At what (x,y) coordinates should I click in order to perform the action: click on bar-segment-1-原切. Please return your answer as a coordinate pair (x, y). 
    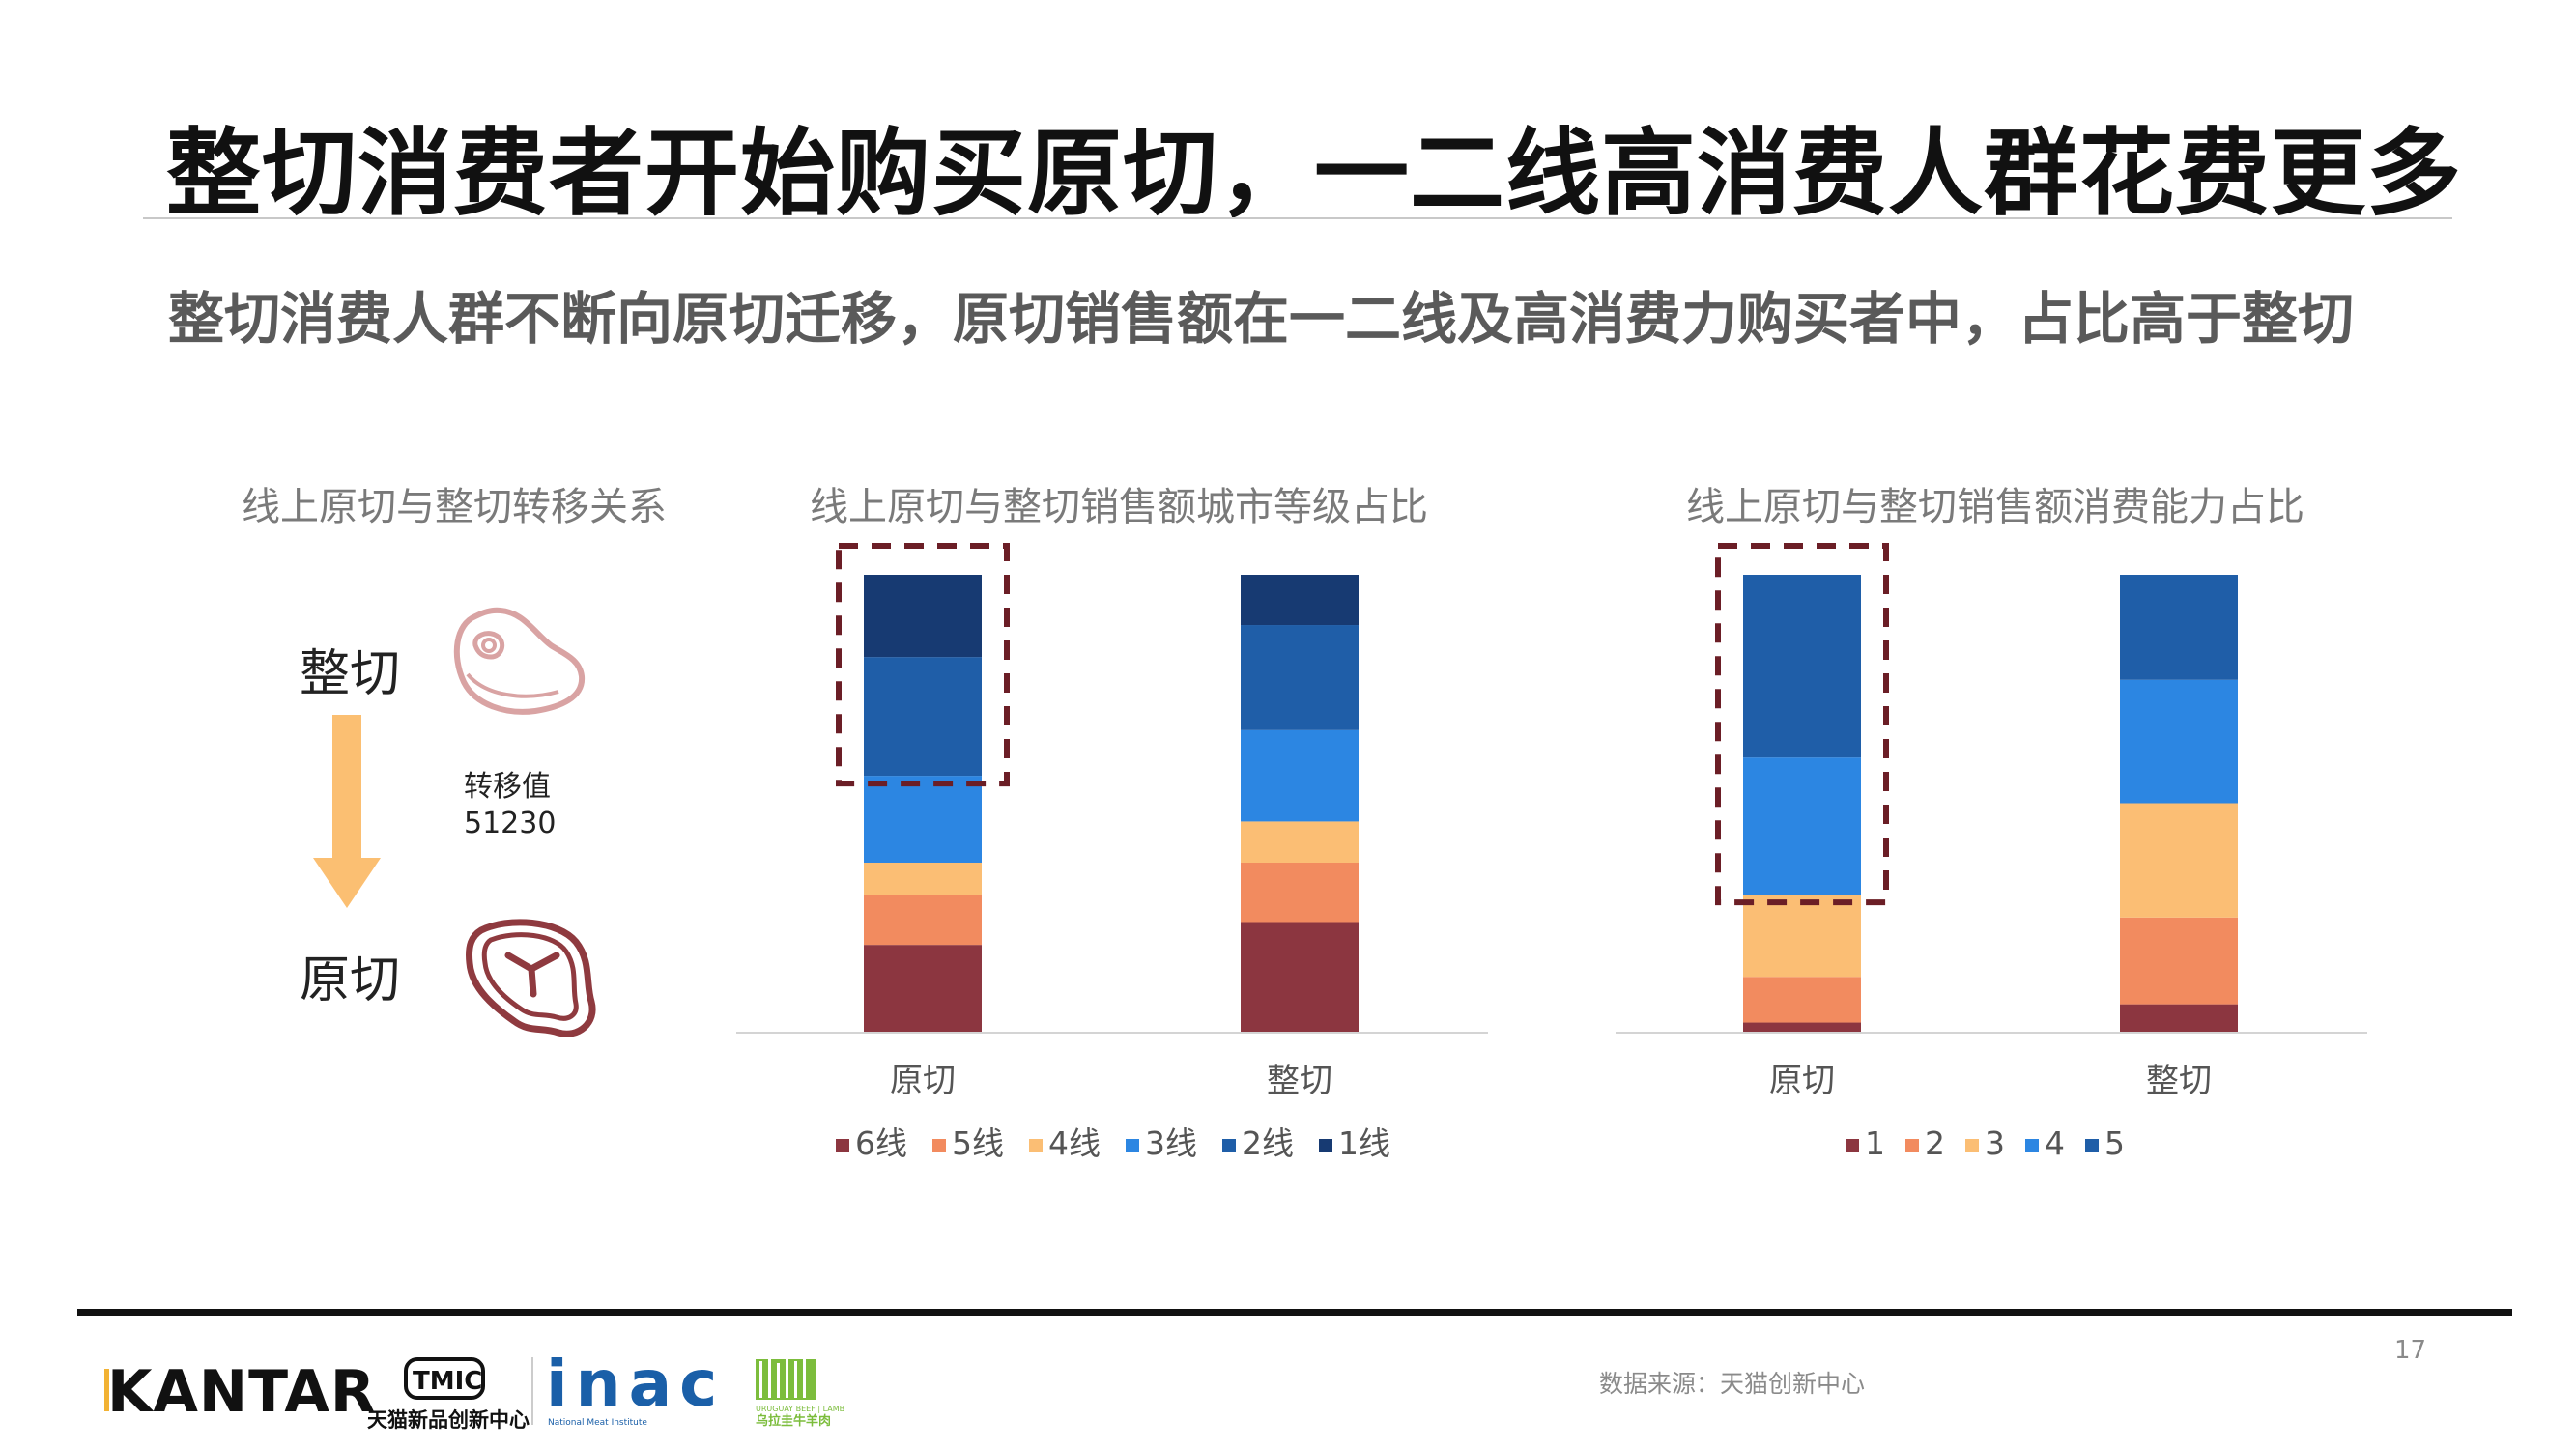
    Looking at the image, I should click on (1802, 1027).